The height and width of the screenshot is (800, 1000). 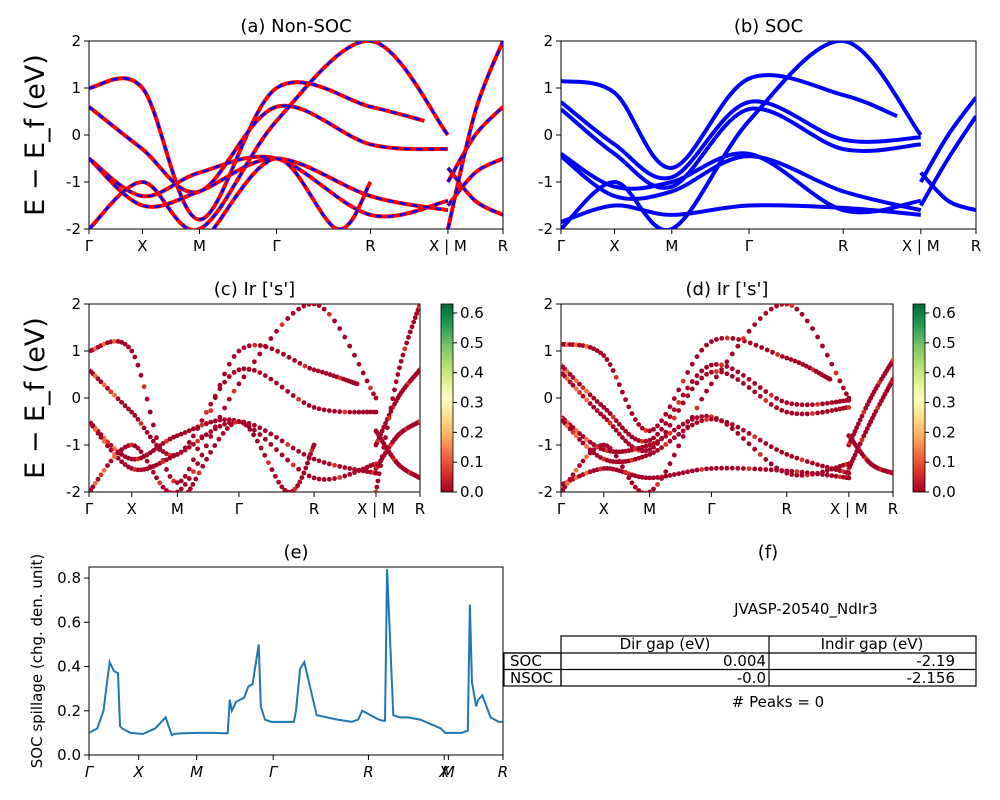 I want to click on plot-area, so click(x=296, y=135).